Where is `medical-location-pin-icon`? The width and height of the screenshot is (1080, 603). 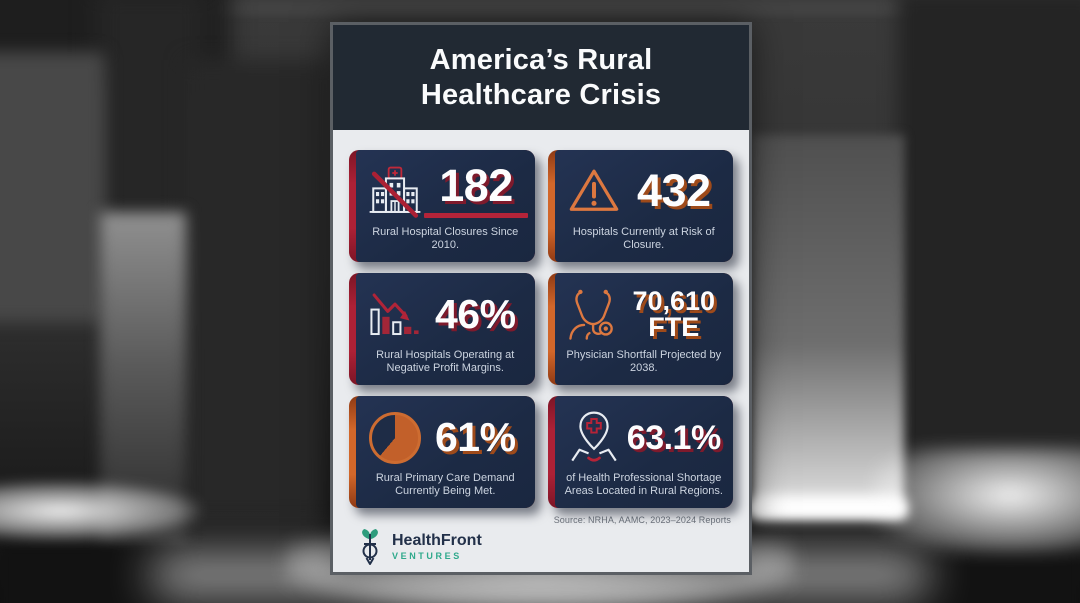 medical-location-pin-icon is located at coordinates (594, 438).